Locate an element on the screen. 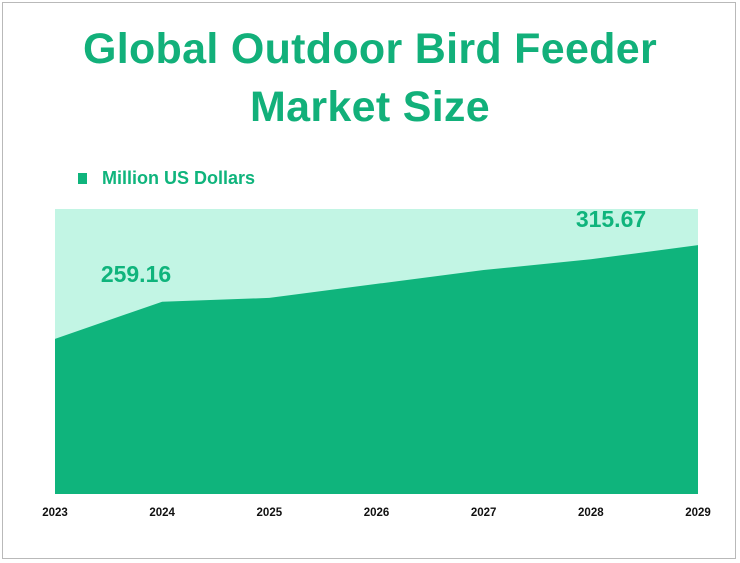  legend-swatch is located at coordinates (82, 178).